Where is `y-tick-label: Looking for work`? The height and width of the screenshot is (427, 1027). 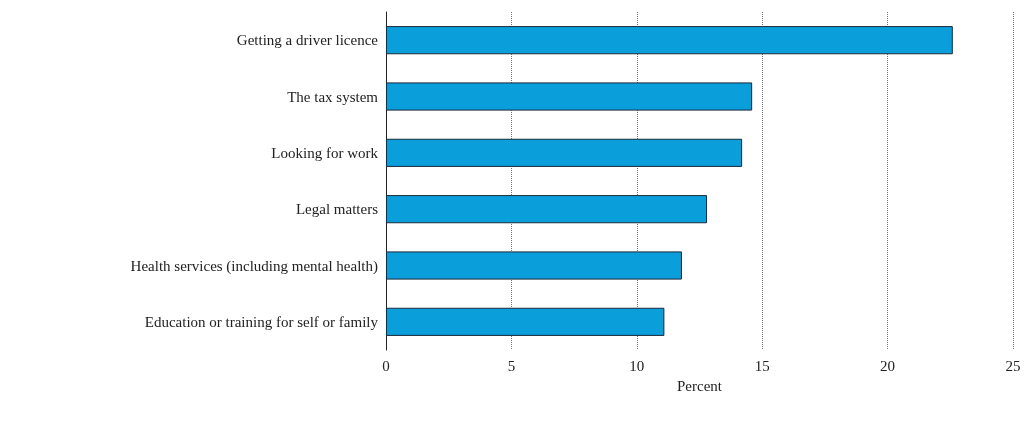 y-tick-label: Looking for work is located at coordinates (325, 152).